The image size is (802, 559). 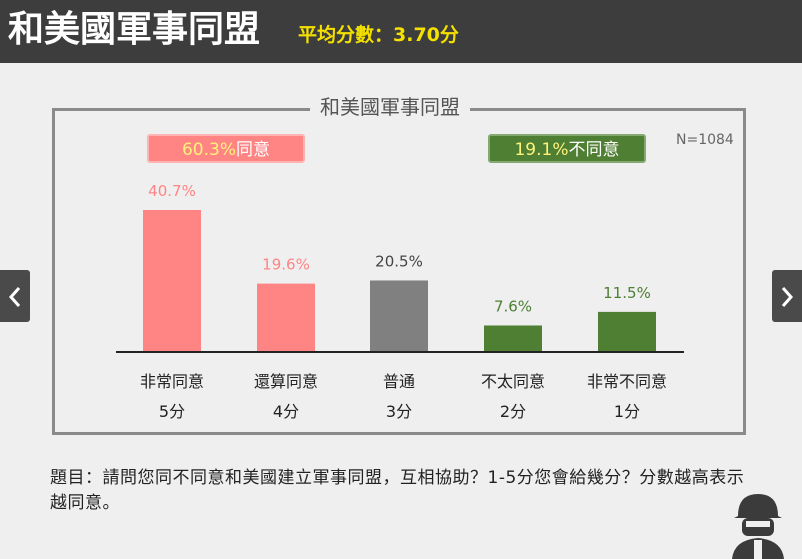 I want to click on average-score: 平均分數：3.70分, so click(x=378, y=35).